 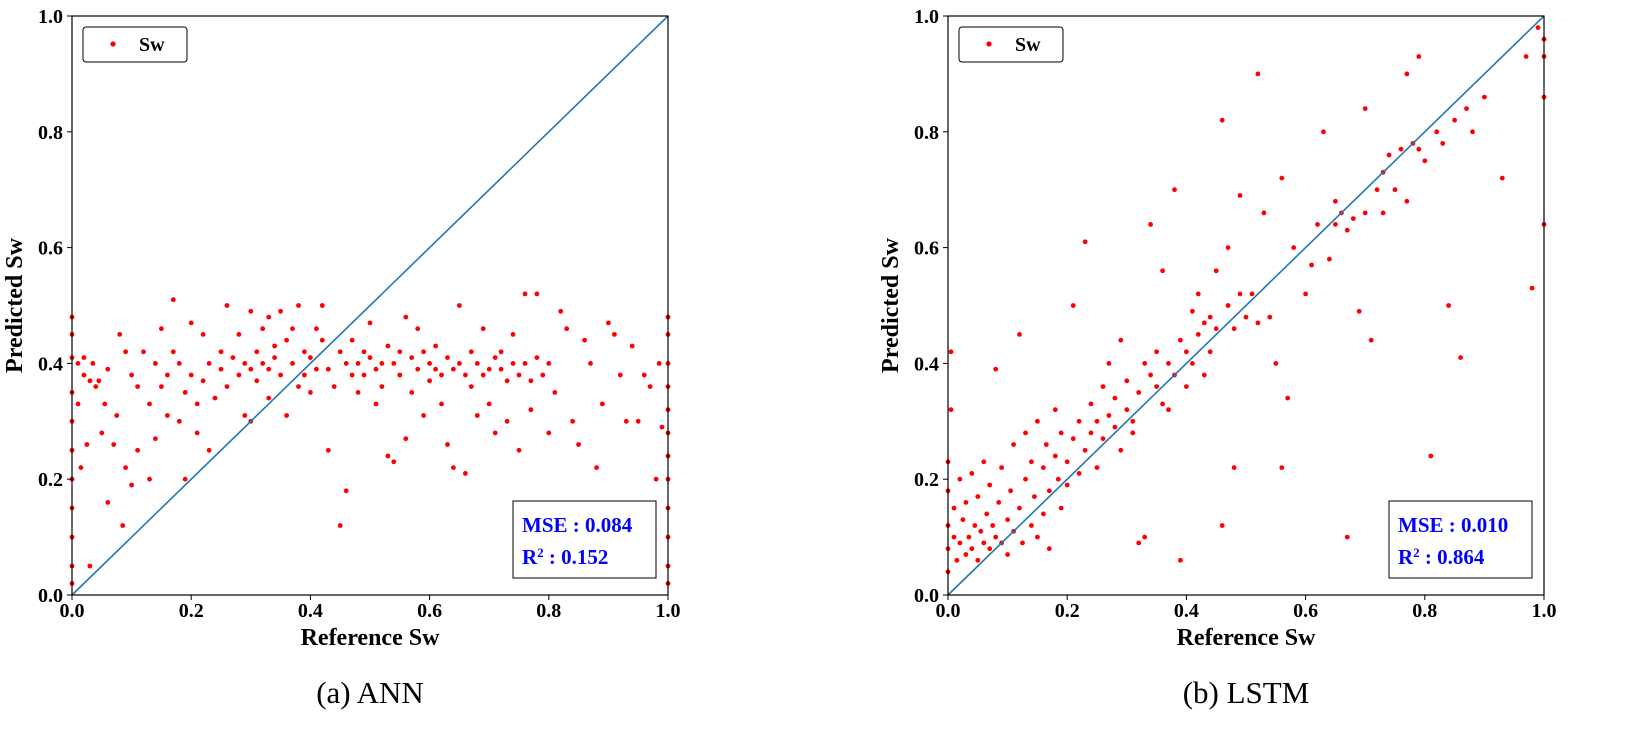 I want to click on x-tick-label: 0.6, so click(x=429, y=611).